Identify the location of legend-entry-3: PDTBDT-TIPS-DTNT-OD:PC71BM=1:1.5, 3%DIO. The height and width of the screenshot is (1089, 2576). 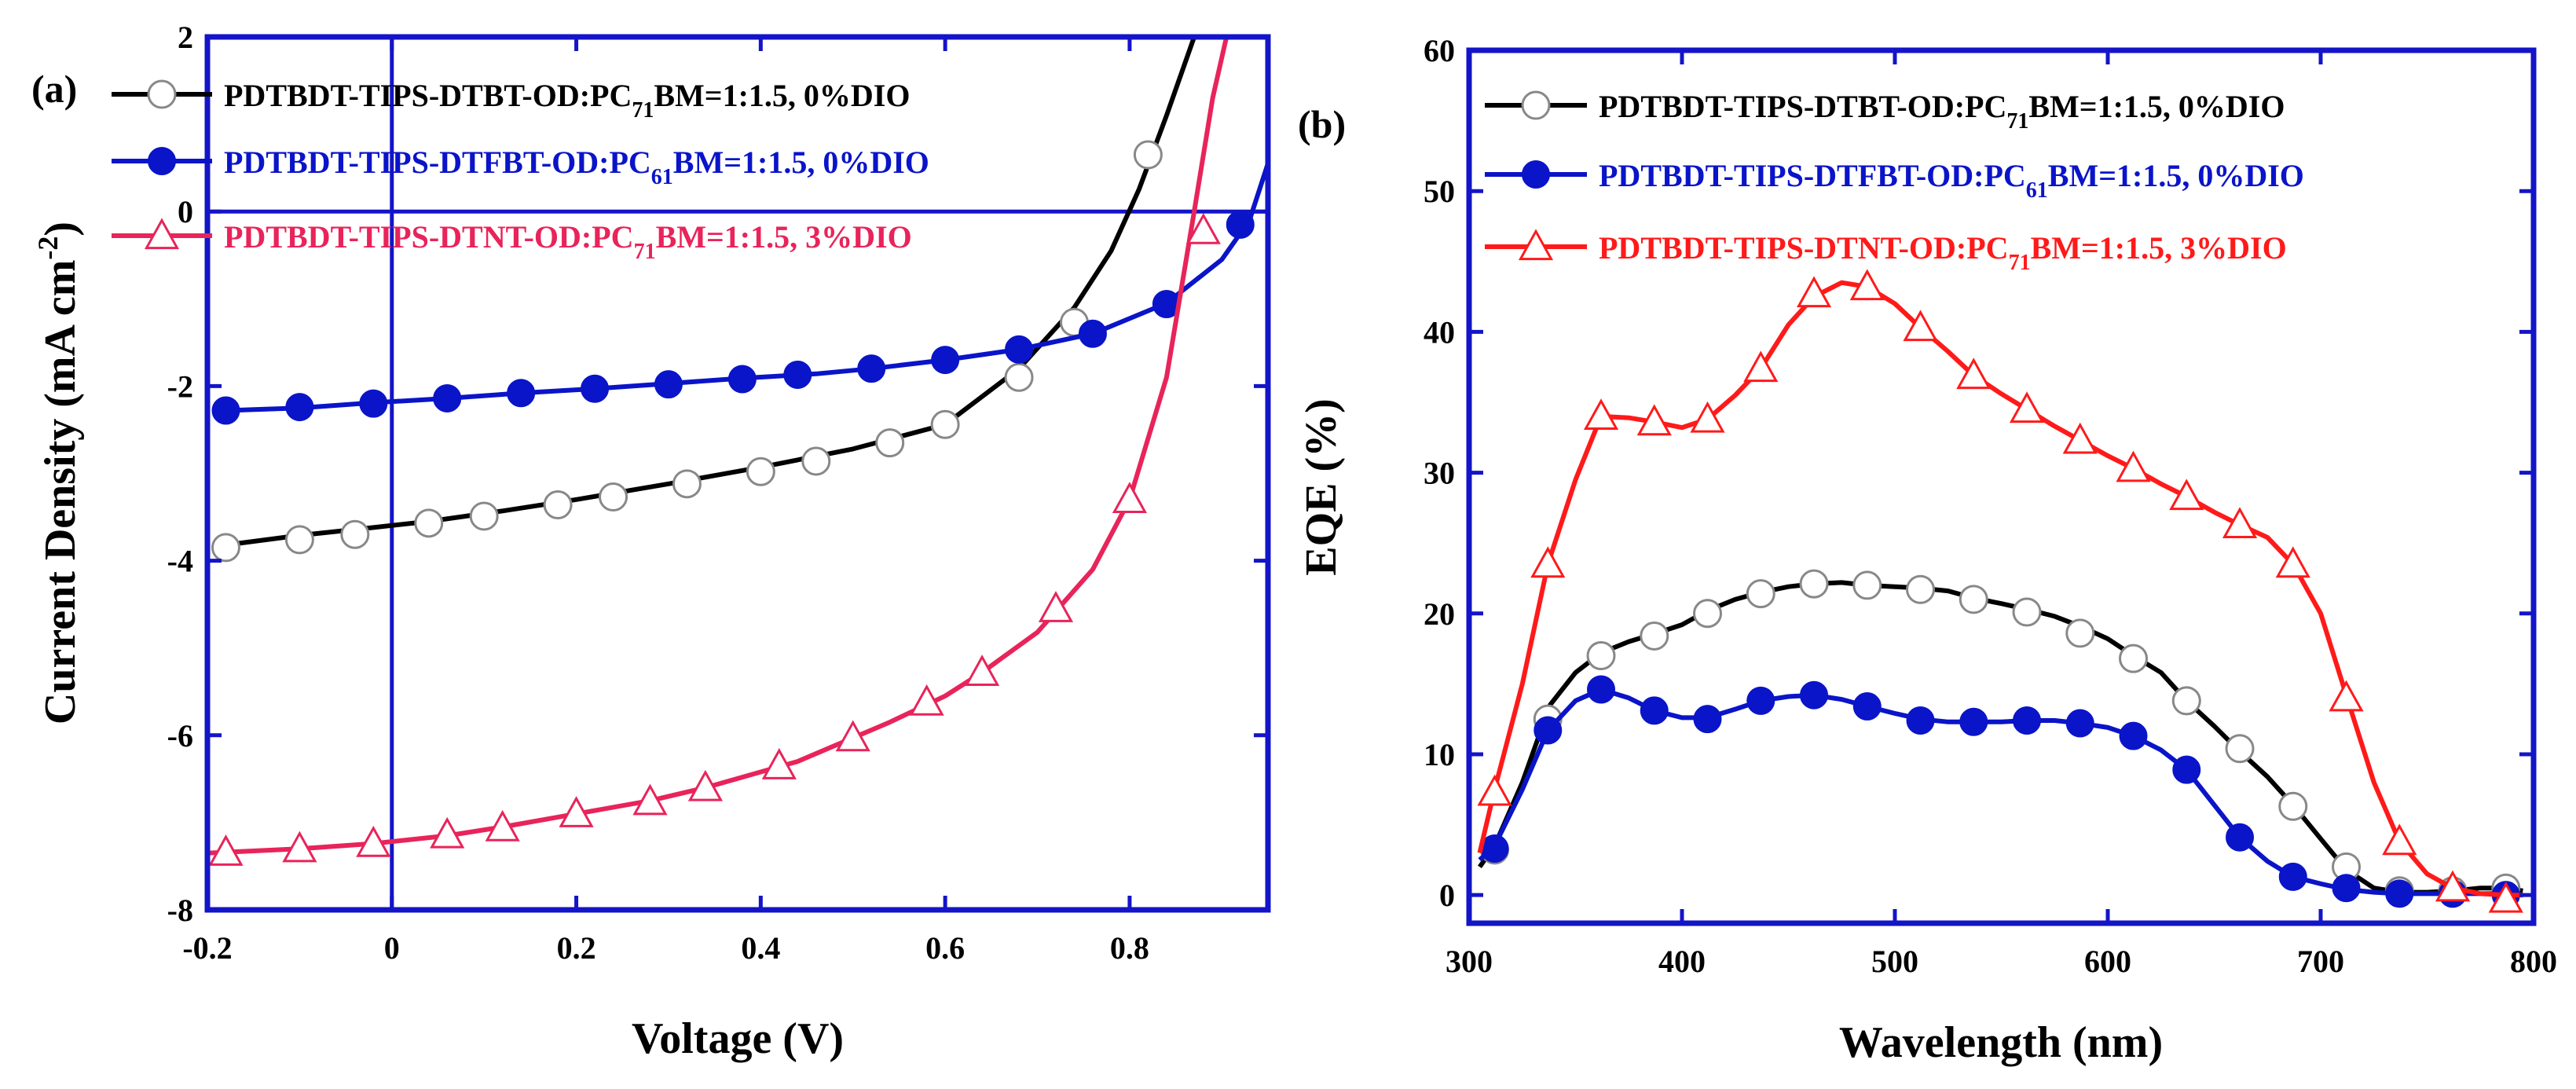
(512, 241).